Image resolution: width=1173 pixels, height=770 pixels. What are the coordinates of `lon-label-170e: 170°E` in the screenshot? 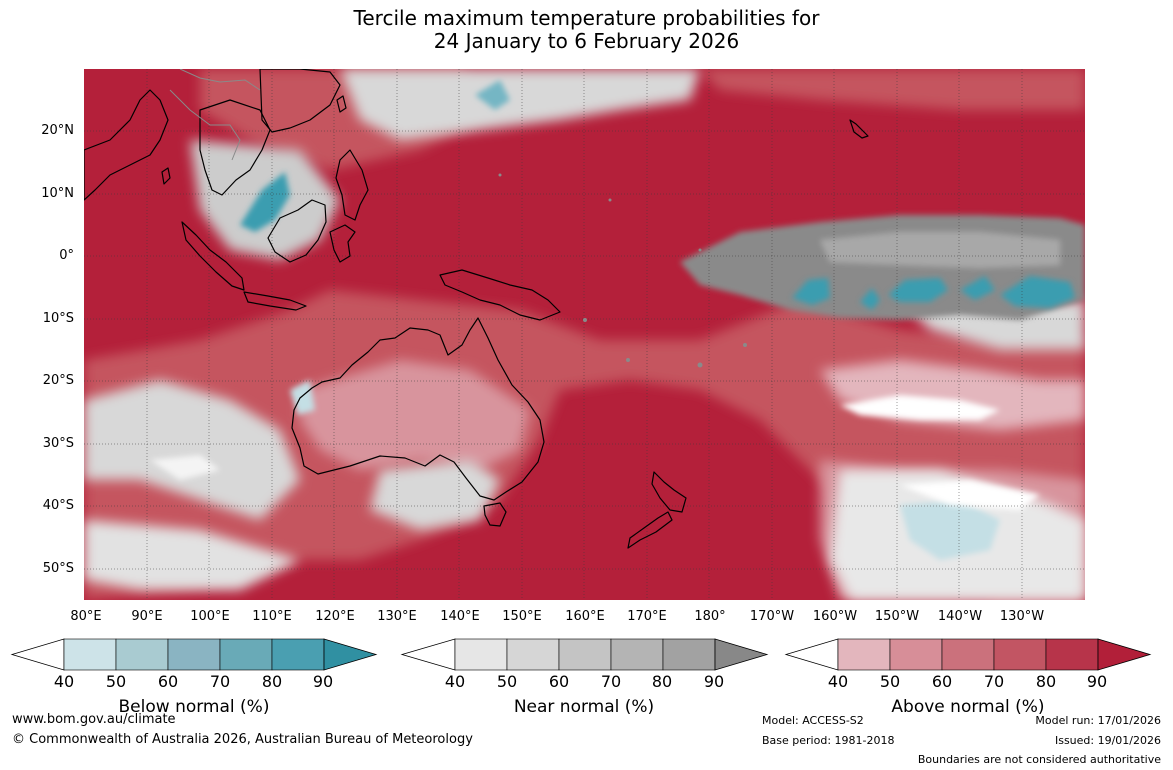 It's located at (647, 616).